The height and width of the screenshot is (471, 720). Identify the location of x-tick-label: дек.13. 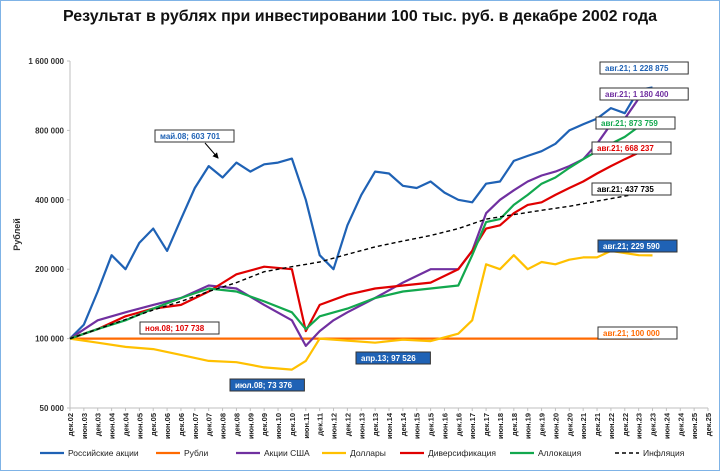
(375, 424).